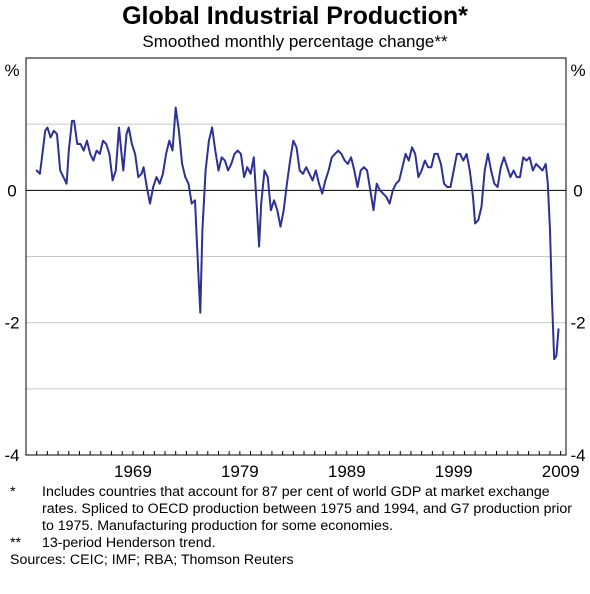  Describe the element at coordinates (295, 41) in the screenshot. I see `chart-subtitle: Smoothed monthly percentage change**` at that location.